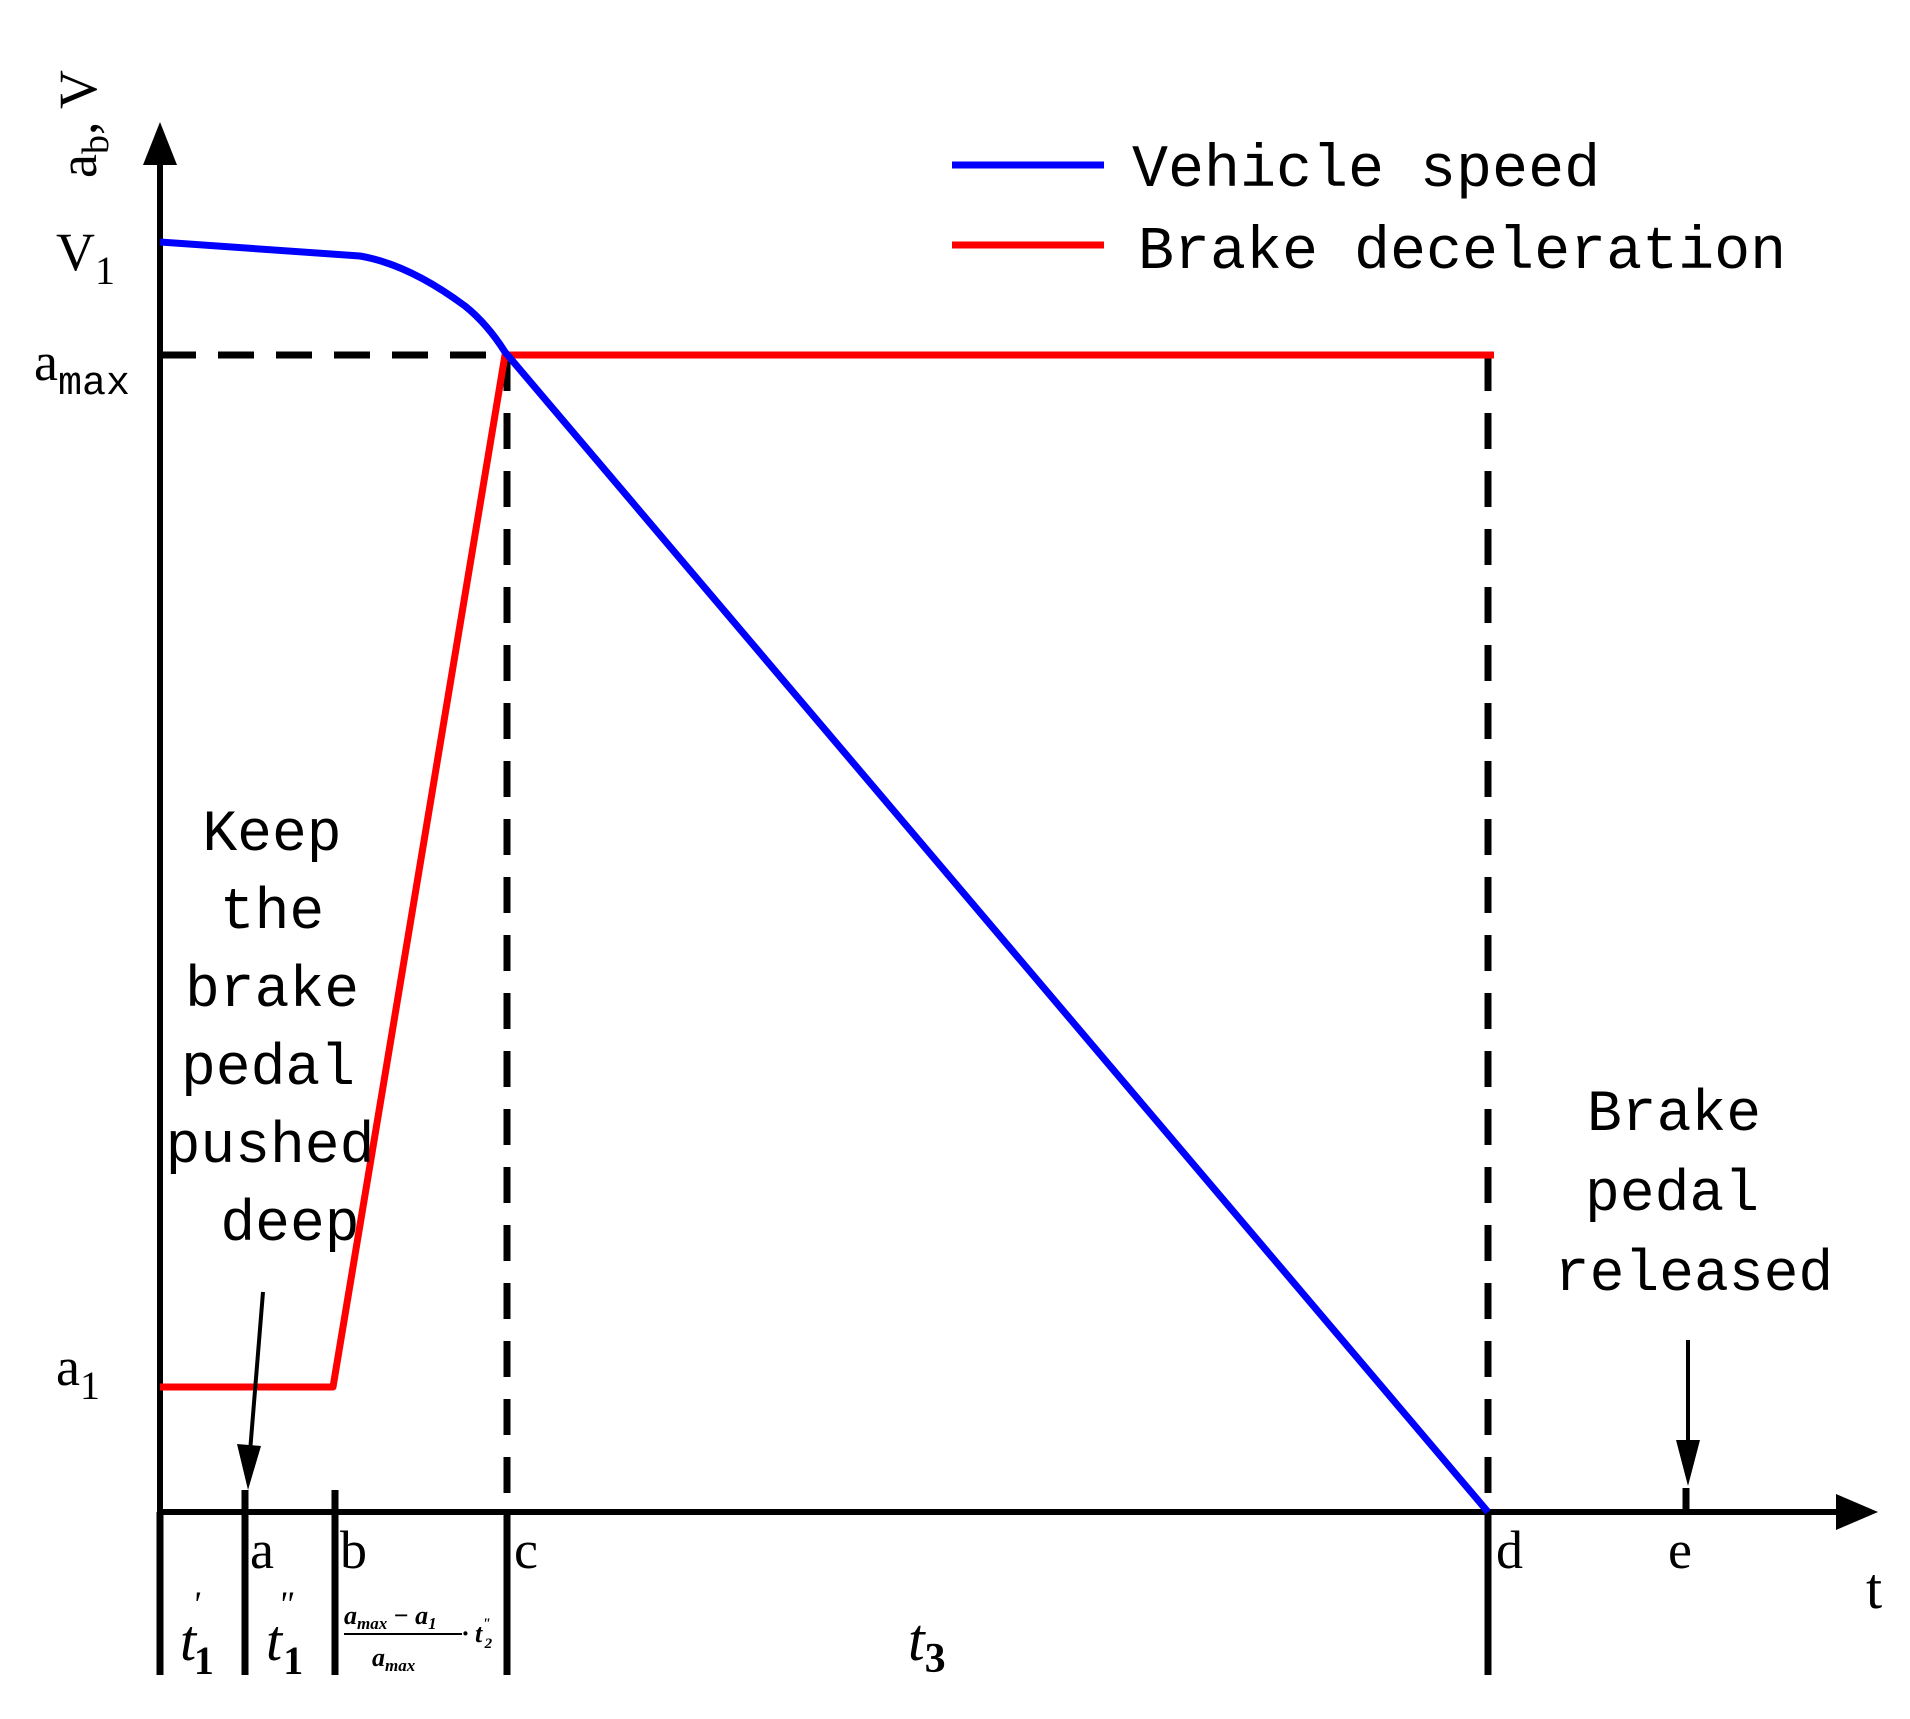 The image size is (1910, 1719). I want to click on y-axis-label: ab, V, so click(82, 124).